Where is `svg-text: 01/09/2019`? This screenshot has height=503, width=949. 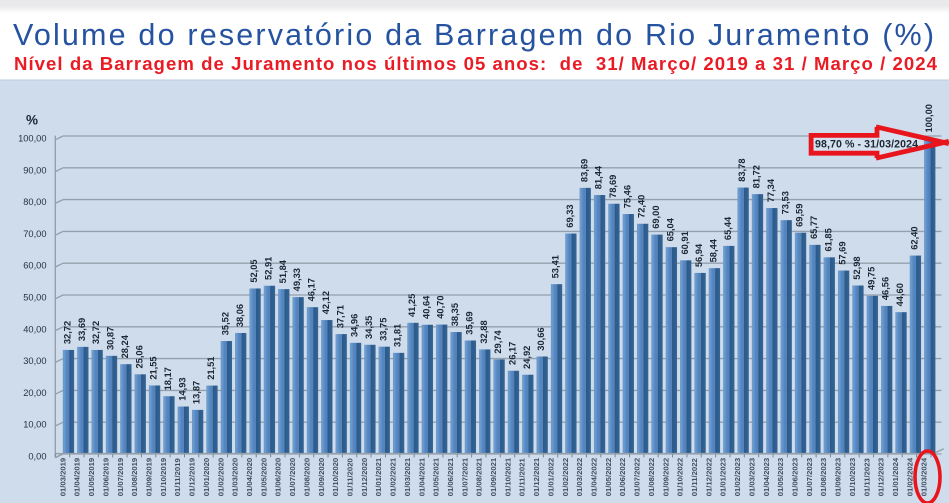
svg-text: 01/09/2019 is located at coordinates (149, 477).